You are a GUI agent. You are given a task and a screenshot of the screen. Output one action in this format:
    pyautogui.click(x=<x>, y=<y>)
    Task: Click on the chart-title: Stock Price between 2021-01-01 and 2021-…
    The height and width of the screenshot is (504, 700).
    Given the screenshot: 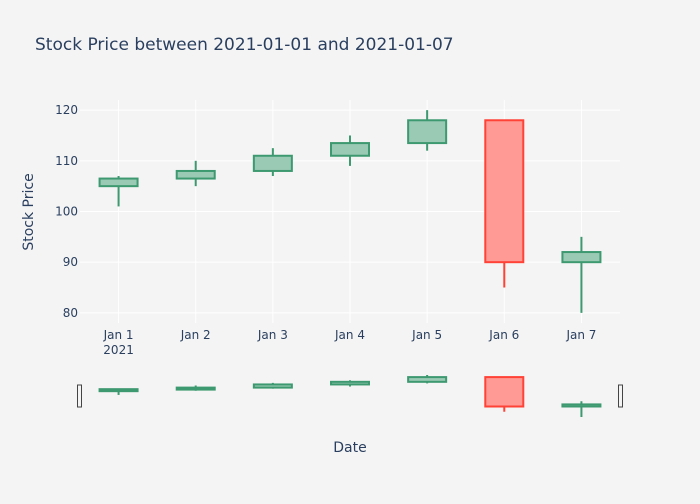 What is the action you would take?
    pyautogui.click(x=244, y=45)
    